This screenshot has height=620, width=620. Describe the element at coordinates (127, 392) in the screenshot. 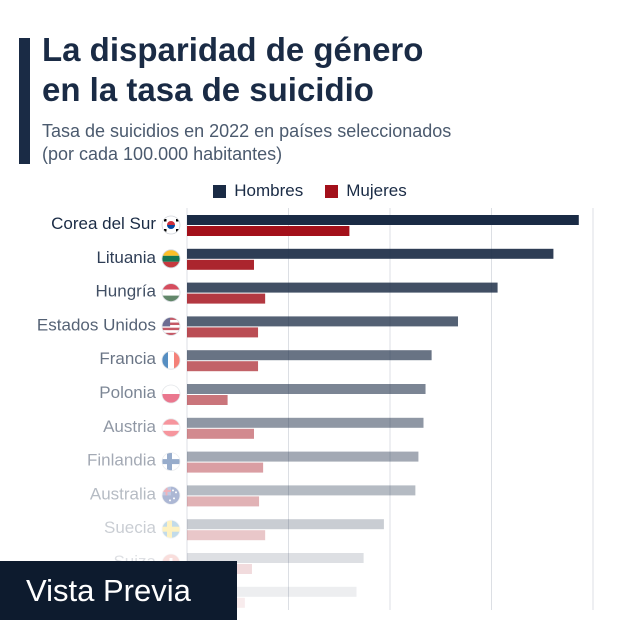

I see `category-label: Polonia` at that location.